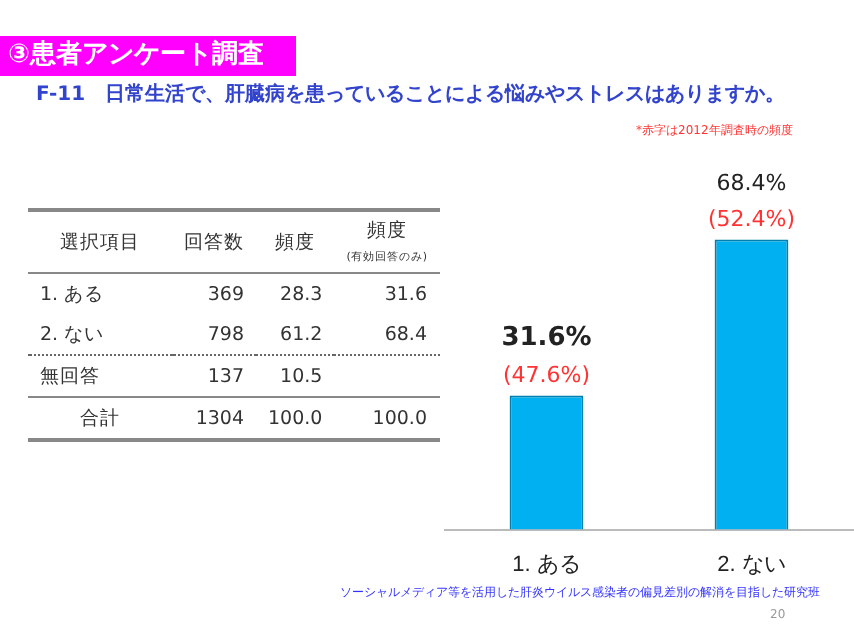 The width and height of the screenshot is (854, 640). I want to click on x-tick-label: 1. ある, so click(546, 564).